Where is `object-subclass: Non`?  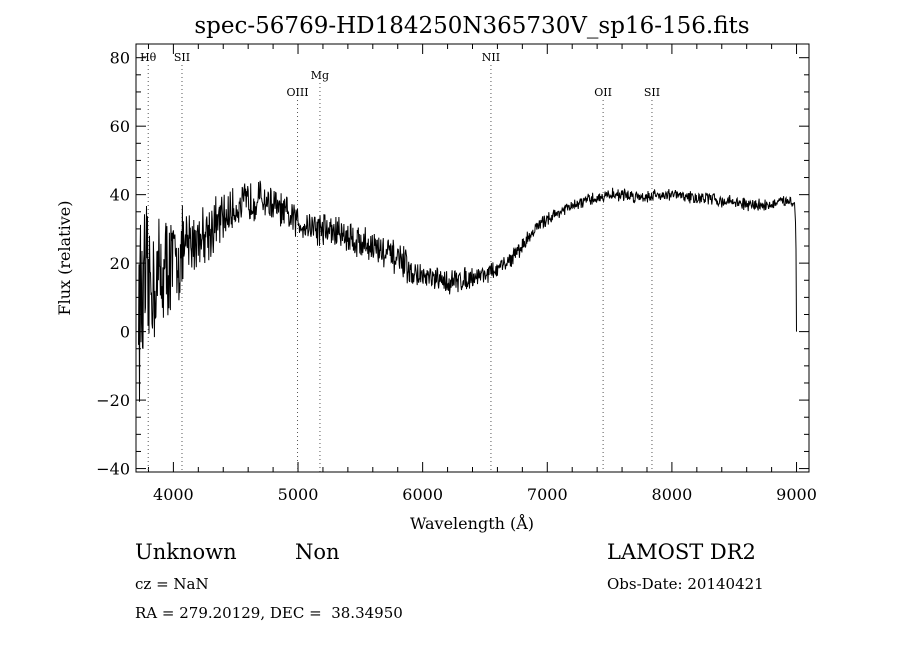
object-subclass: Non is located at coordinates (317, 552).